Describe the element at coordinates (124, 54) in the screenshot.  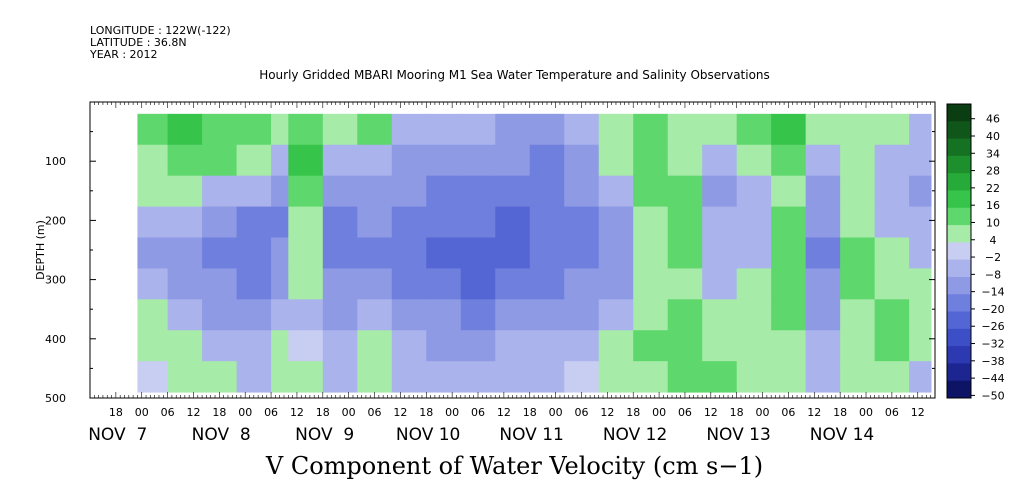
I see `year-label: YEAR : 2012` at that location.